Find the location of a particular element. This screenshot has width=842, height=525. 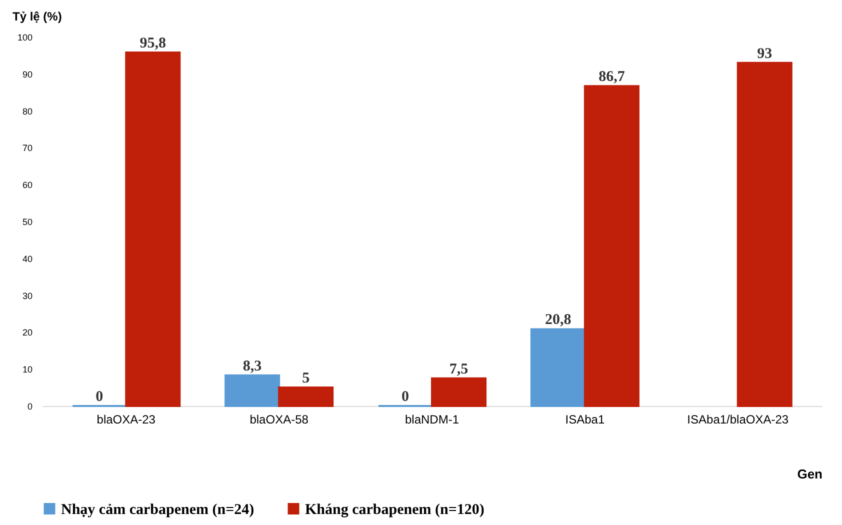

y-tick-label: 30 is located at coordinates (27, 295).